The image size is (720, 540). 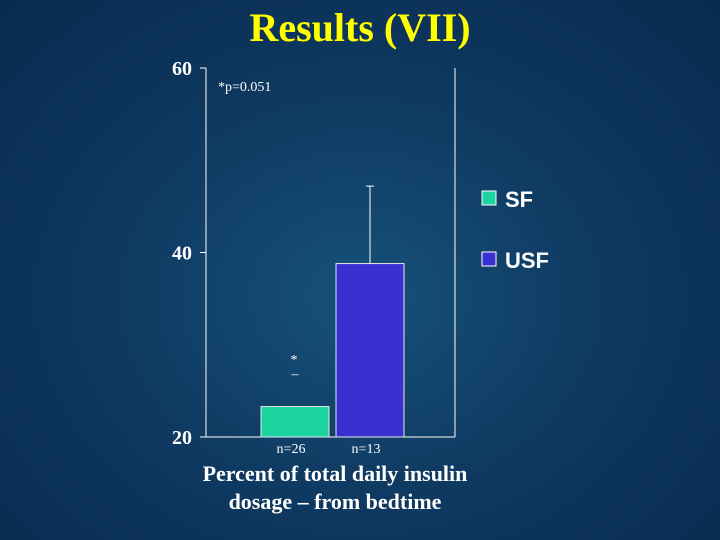 What do you see at coordinates (291, 449) in the screenshot?
I see `bar-label-sf: n=26` at bounding box center [291, 449].